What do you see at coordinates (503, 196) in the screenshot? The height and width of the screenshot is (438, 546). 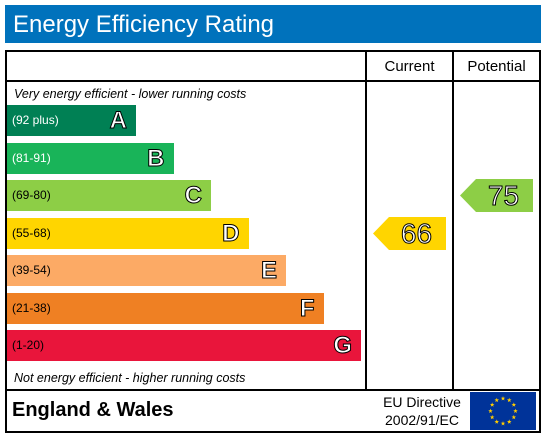 I see `potential-rating-value: 75` at bounding box center [503, 196].